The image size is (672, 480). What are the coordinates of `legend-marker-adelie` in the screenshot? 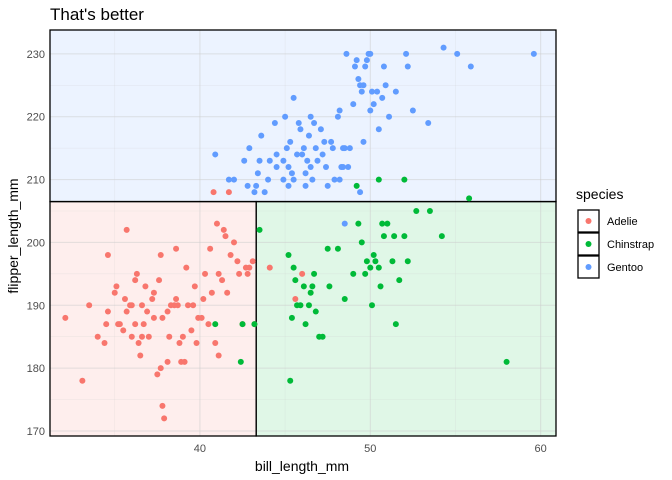 It's located at (588, 221).